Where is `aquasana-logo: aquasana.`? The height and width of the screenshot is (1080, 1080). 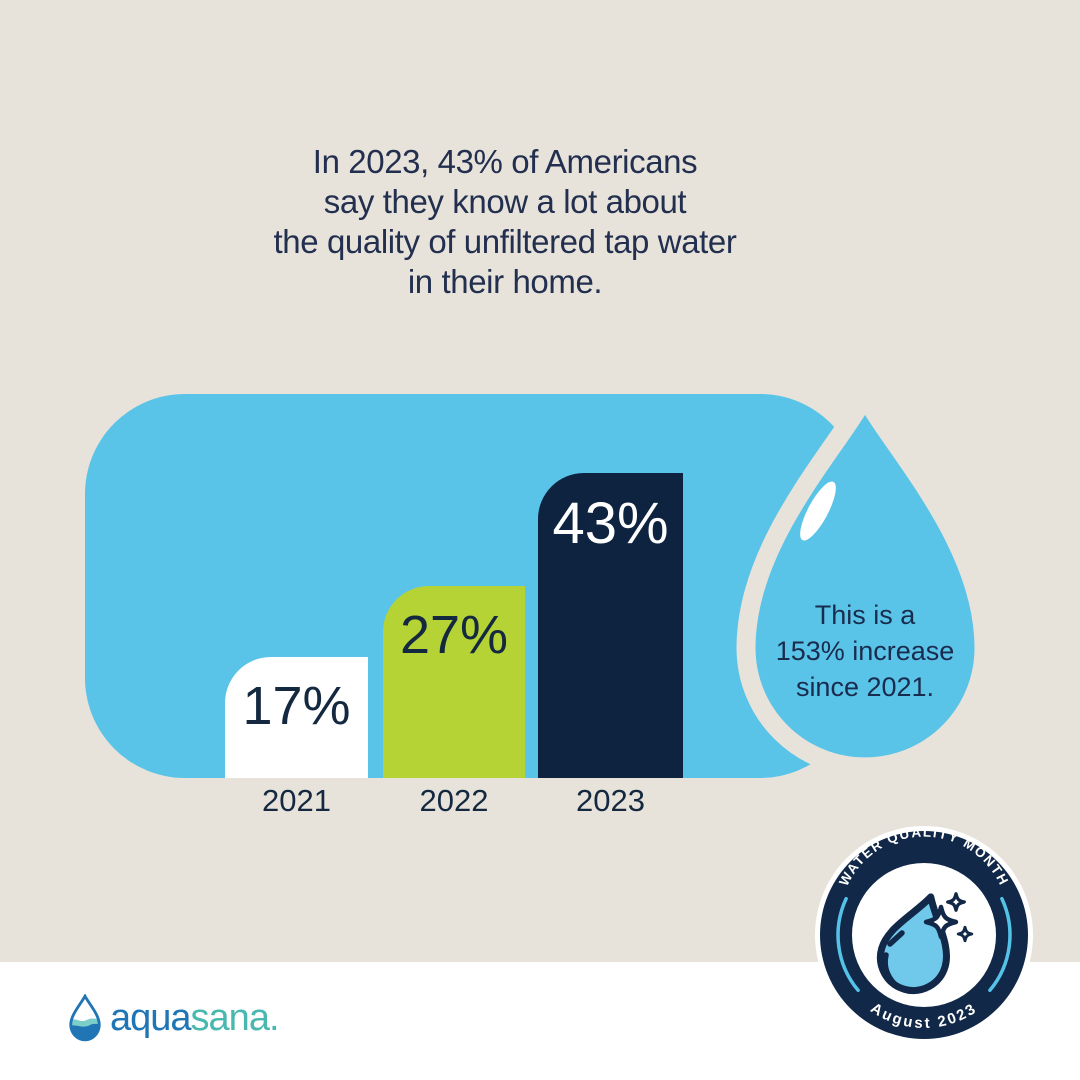 aquasana-logo: aquasana. is located at coordinates (172, 1018).